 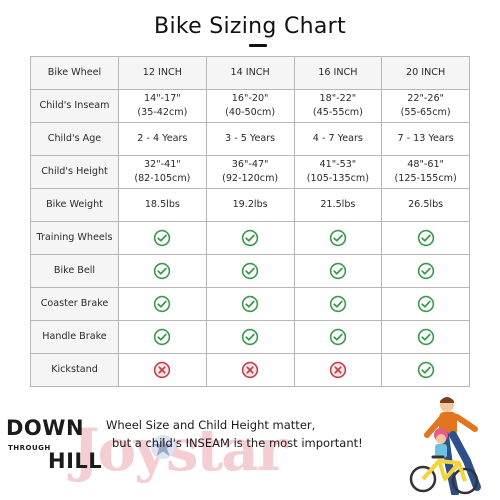 I want to click on table-cell: 18.5lbs, so click(x=162, y=205).